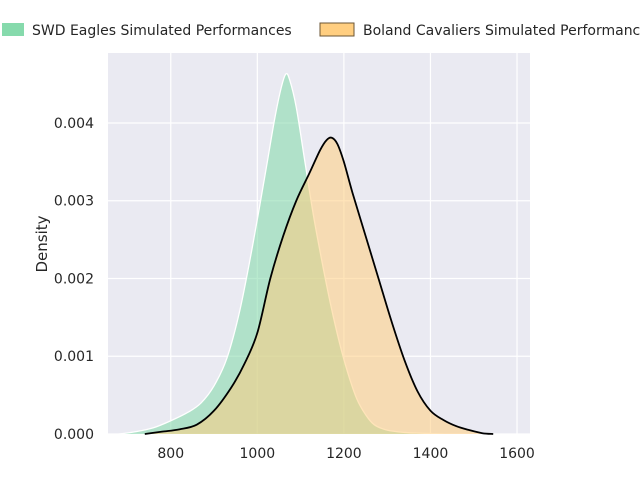  What do you see at coordinates (258, 454) in the screenshot?
I see `x-tick-label: 1000` at bounding box center [258, 454].